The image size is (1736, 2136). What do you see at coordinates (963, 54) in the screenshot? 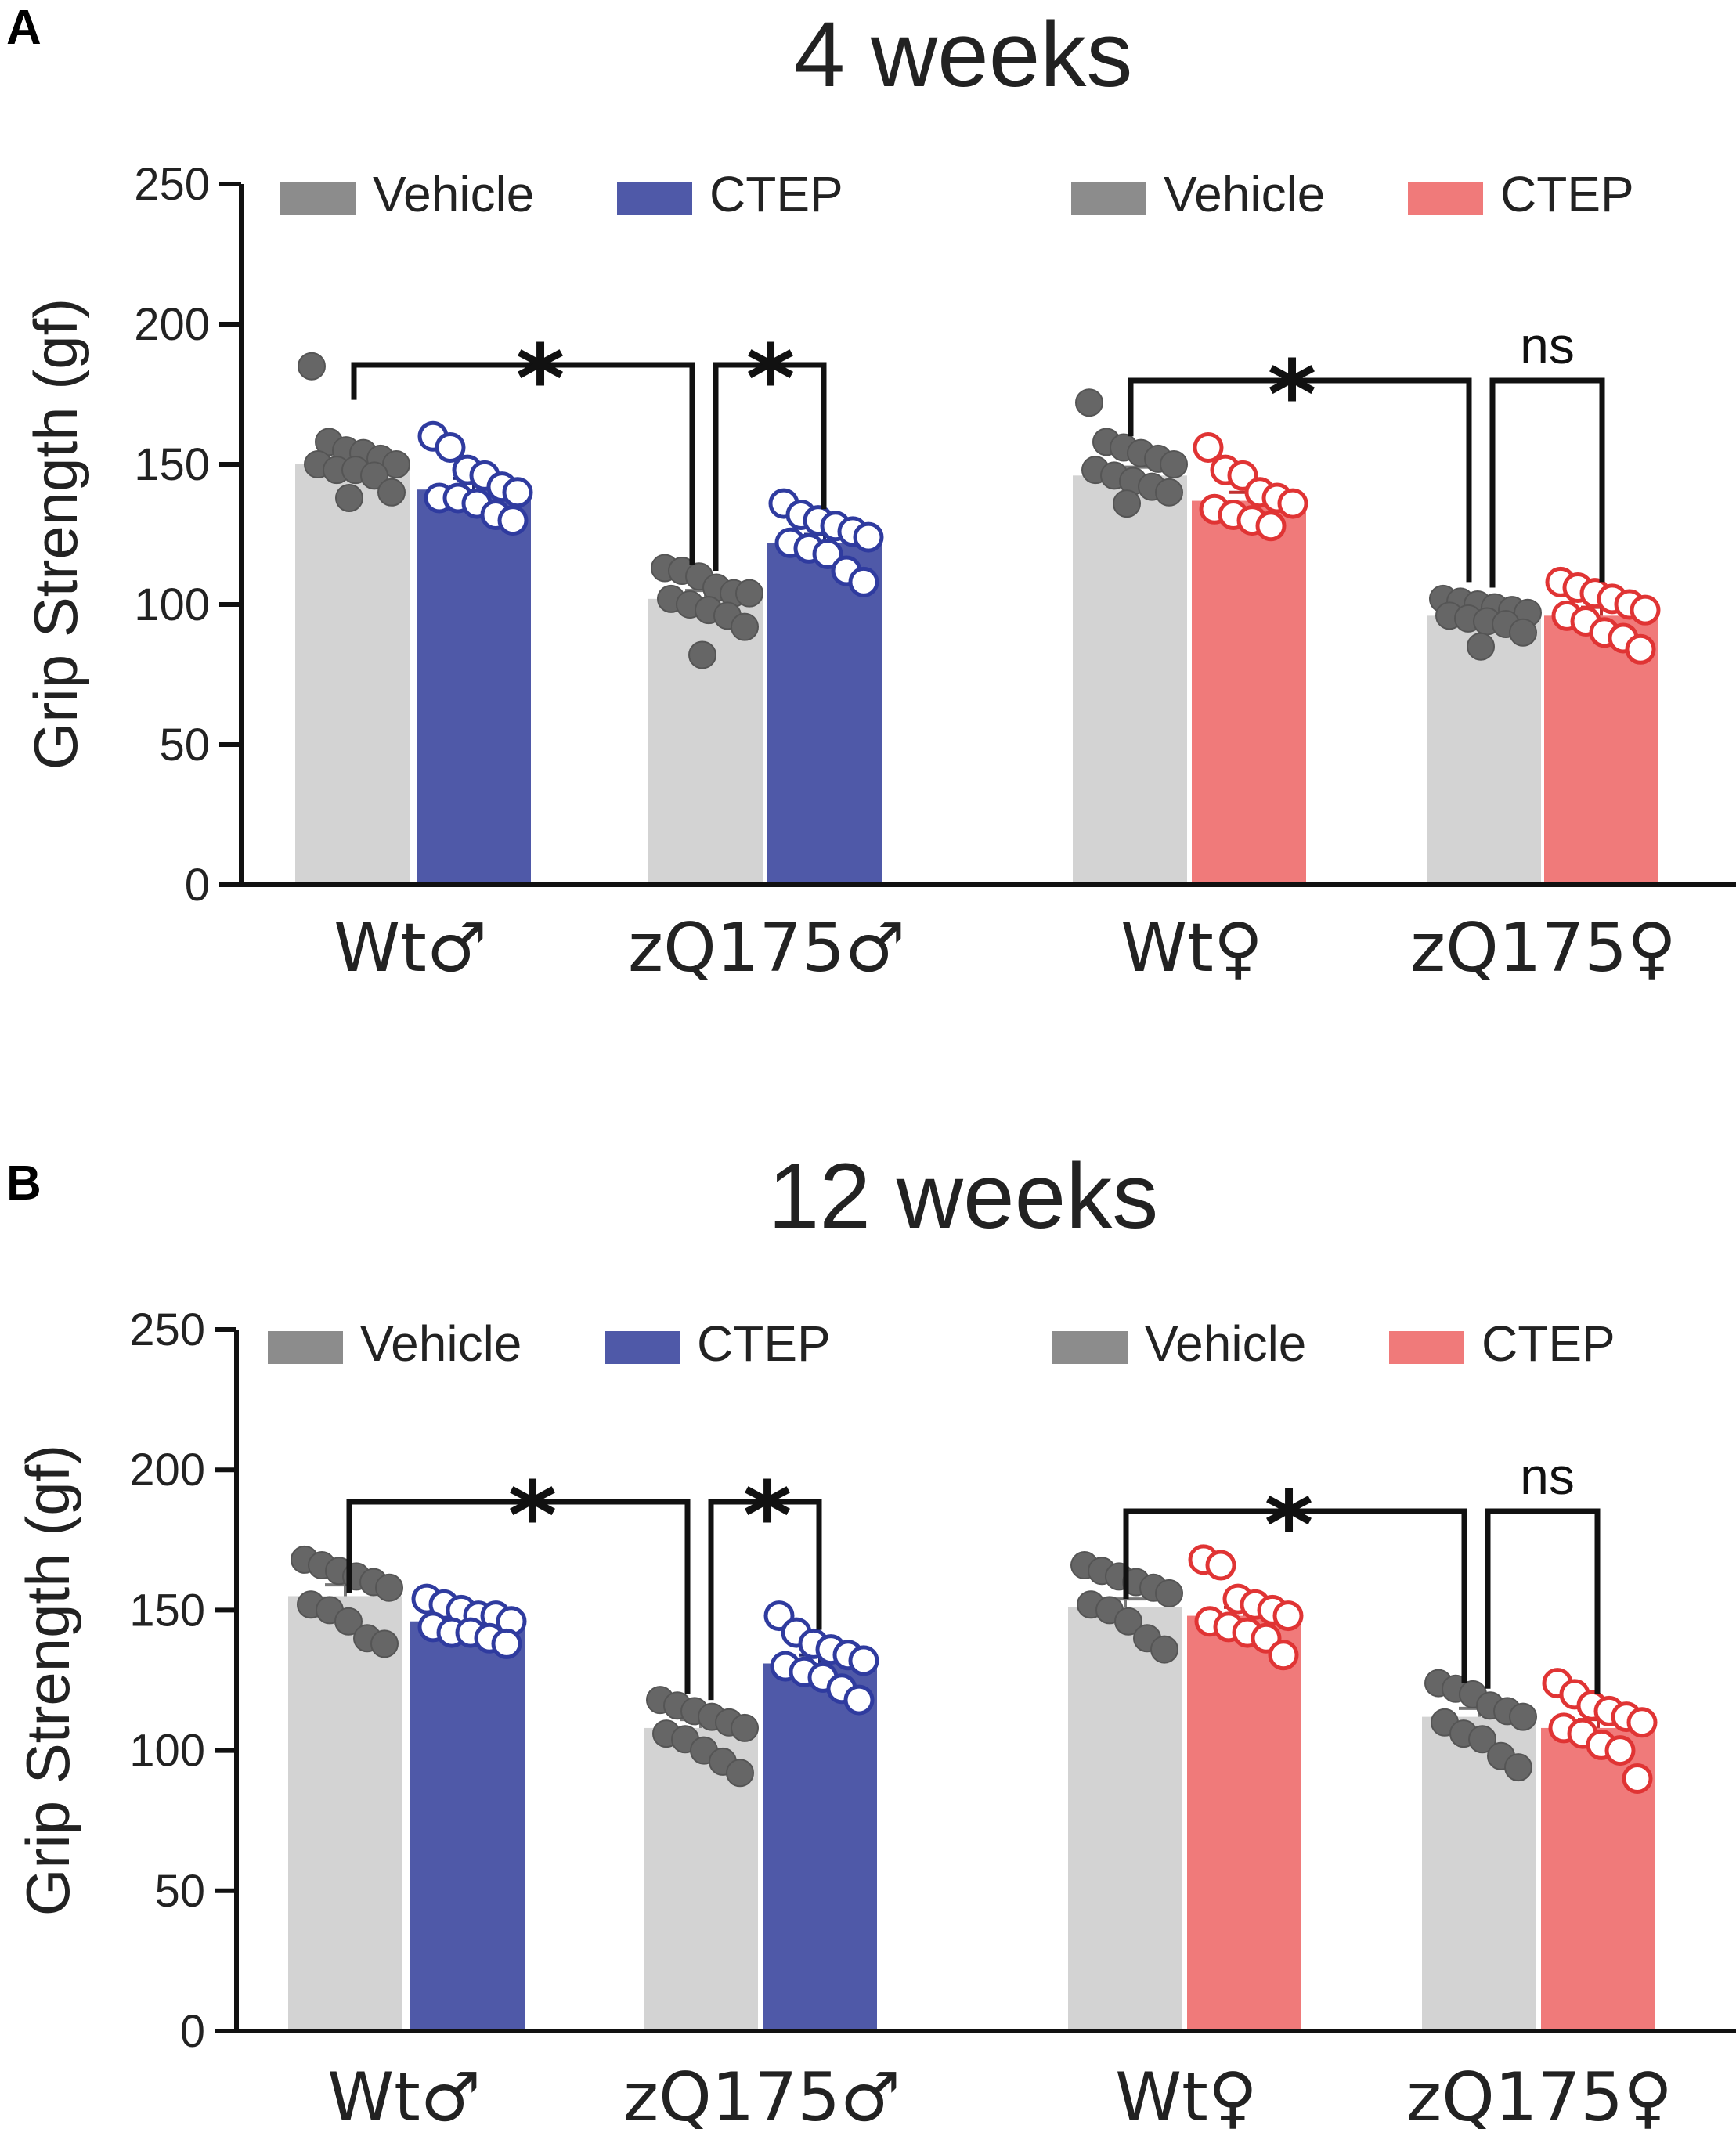
I see `chart-title: 4 weeks` at bounding box center [963, 54].